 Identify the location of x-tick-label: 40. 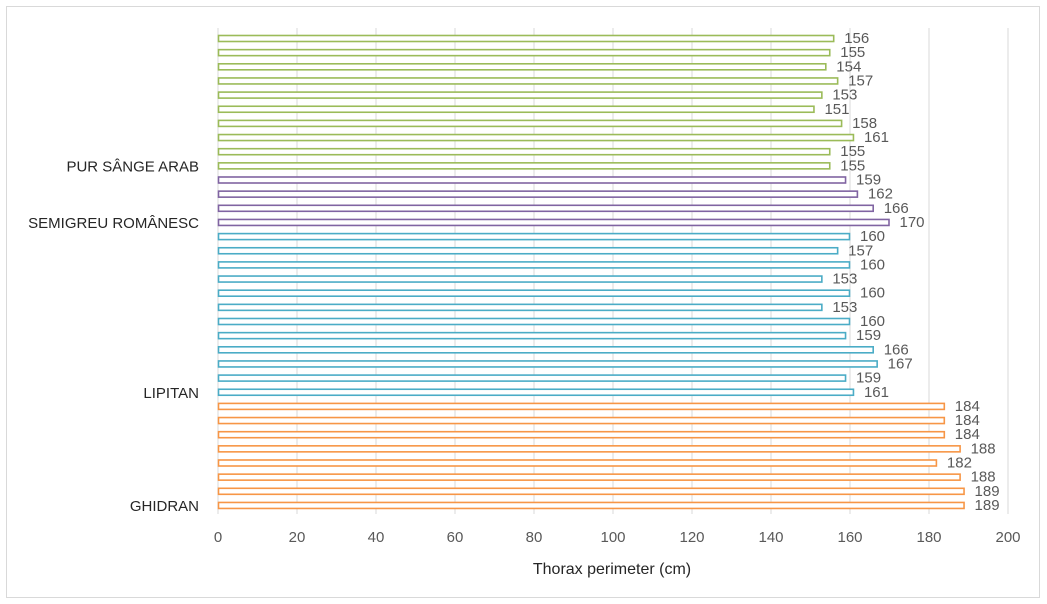
(376, 537).